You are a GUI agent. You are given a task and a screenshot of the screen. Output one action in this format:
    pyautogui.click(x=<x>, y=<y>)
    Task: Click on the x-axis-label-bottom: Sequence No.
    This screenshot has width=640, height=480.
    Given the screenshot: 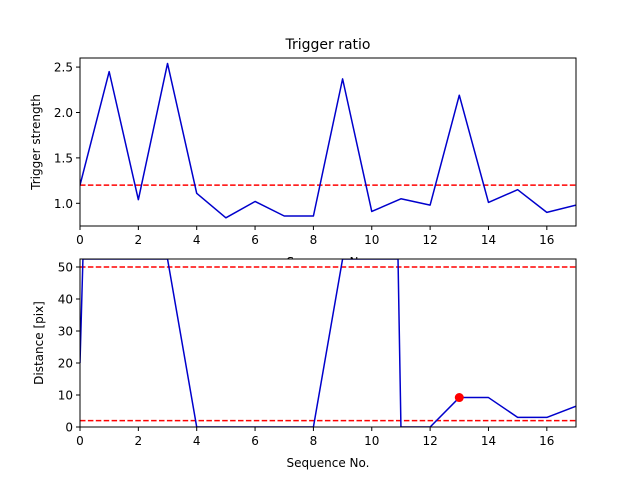 What is the action you would take?
    pyautogui.click(x=328, y=463)
    